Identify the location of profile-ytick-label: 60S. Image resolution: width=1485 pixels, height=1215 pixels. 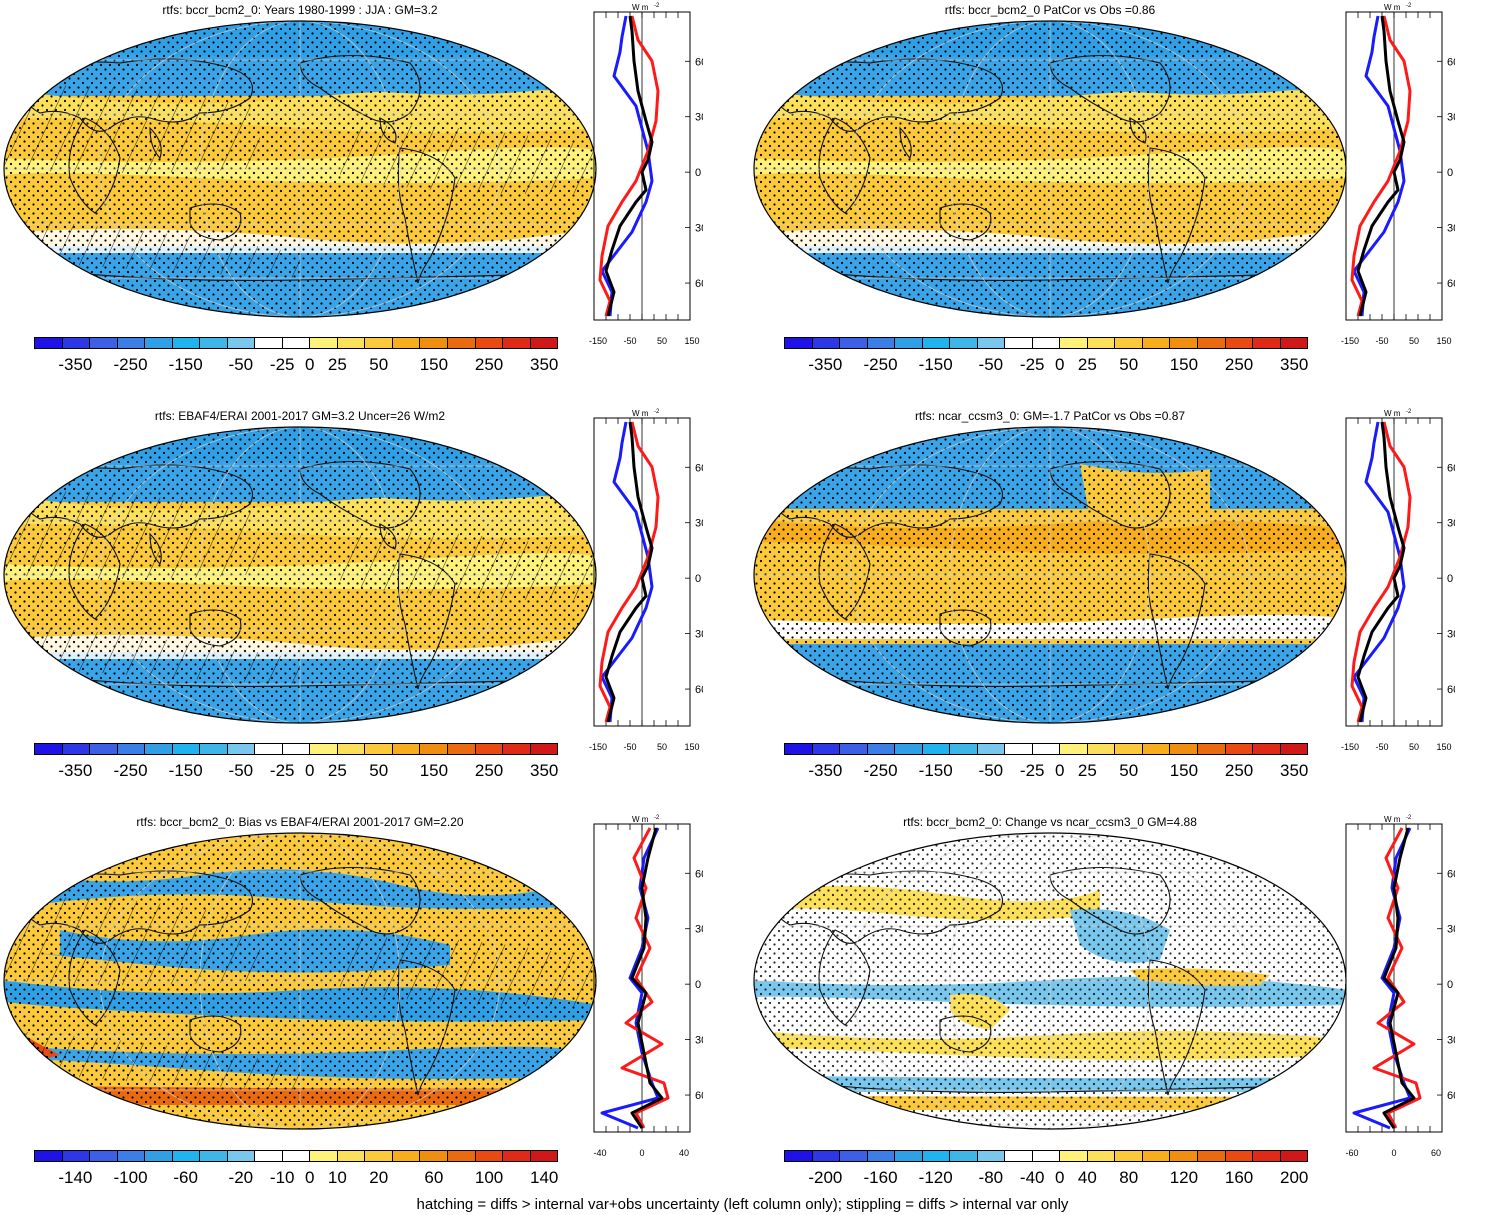
(1451, 284).